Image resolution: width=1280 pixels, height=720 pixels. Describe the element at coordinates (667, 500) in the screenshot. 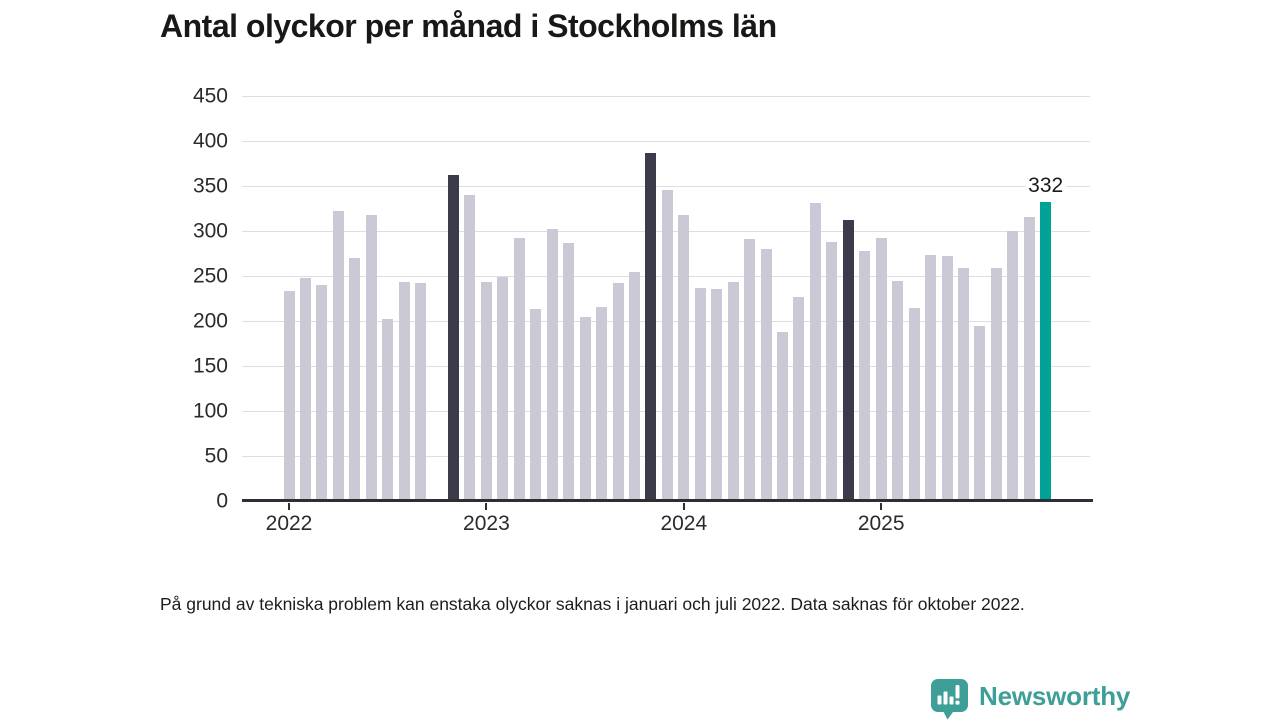

I see `x-axis-line` at that location.